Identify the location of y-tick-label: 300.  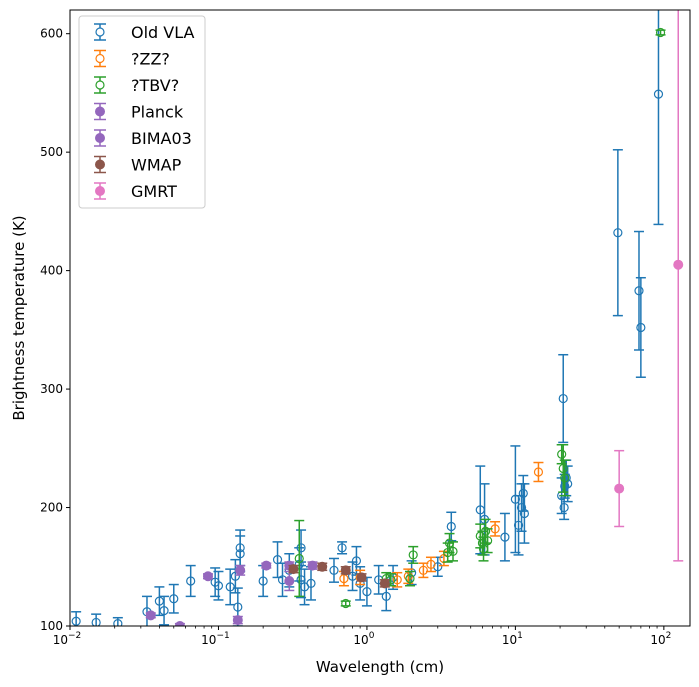
(51, 389).